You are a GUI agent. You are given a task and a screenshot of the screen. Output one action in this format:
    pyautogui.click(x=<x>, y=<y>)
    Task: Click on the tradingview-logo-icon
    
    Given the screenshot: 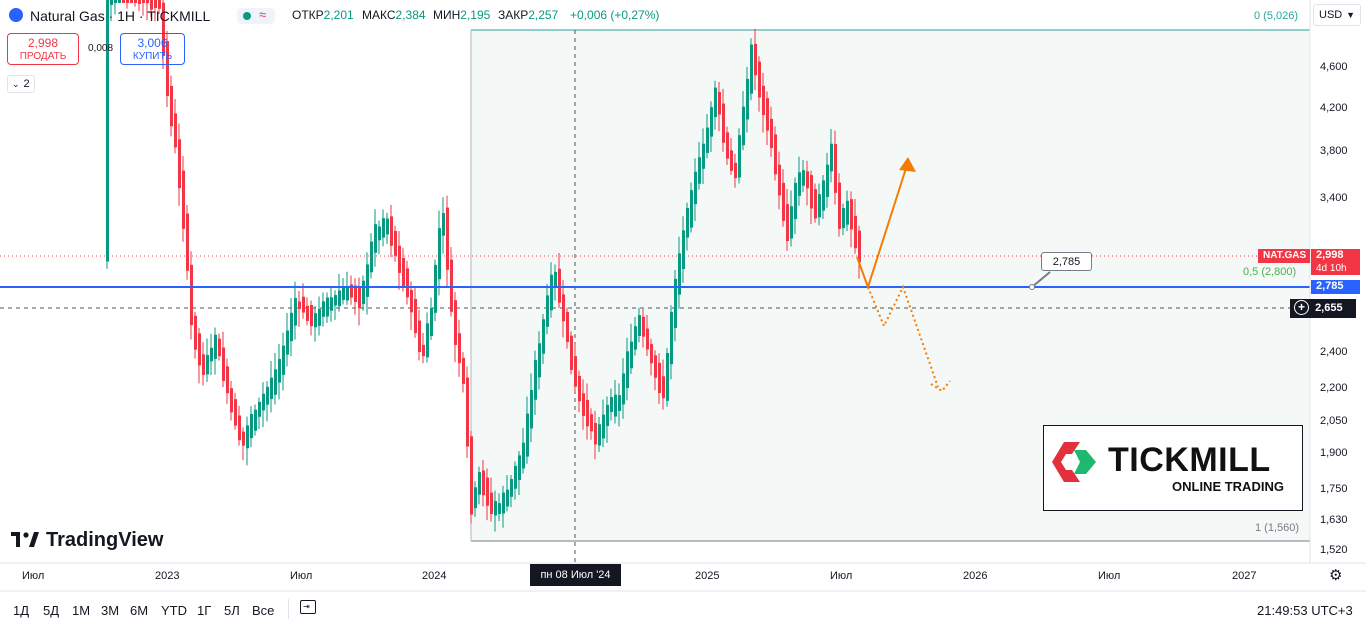 What is the action you would take?
    pyautogui.click(x=25, y=539)
    